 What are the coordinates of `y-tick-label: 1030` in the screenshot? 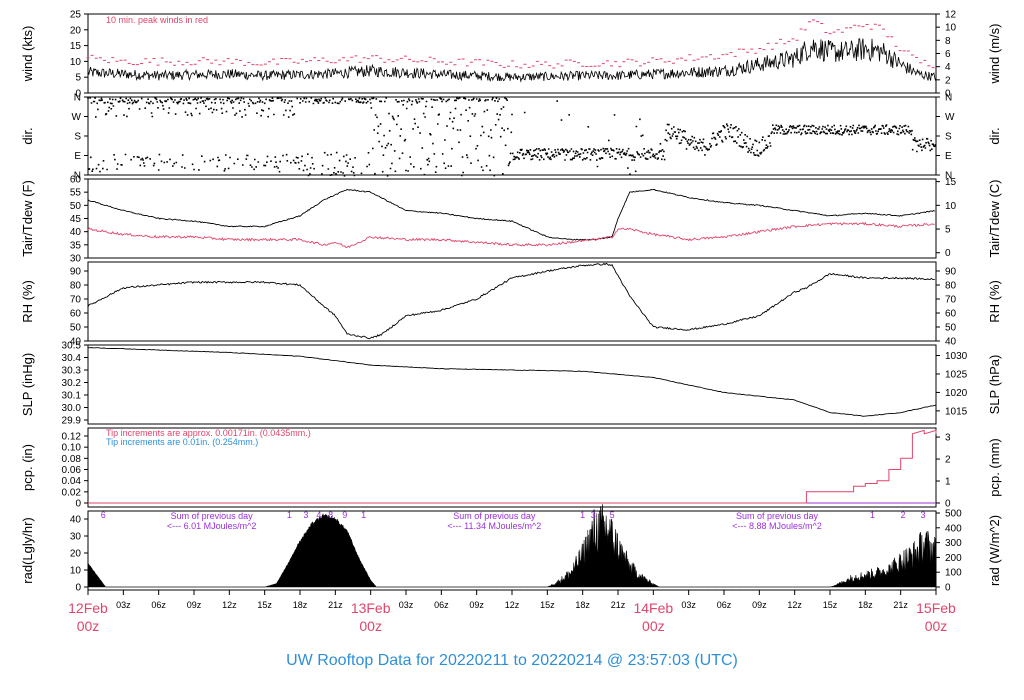 It's located at (956, 356).